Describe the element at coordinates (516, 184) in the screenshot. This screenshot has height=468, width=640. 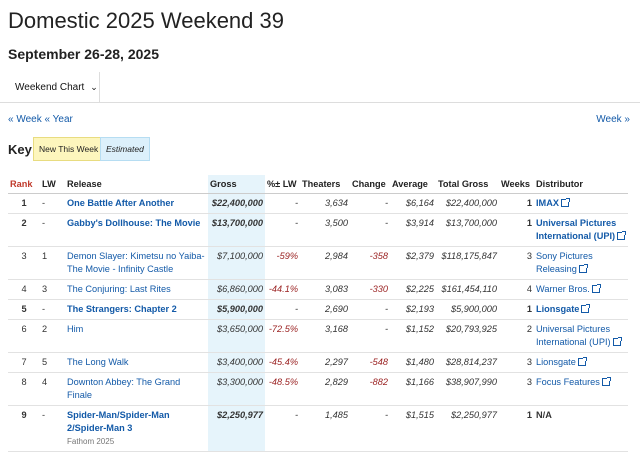
I see `column-weeks: Weeks` at that location.